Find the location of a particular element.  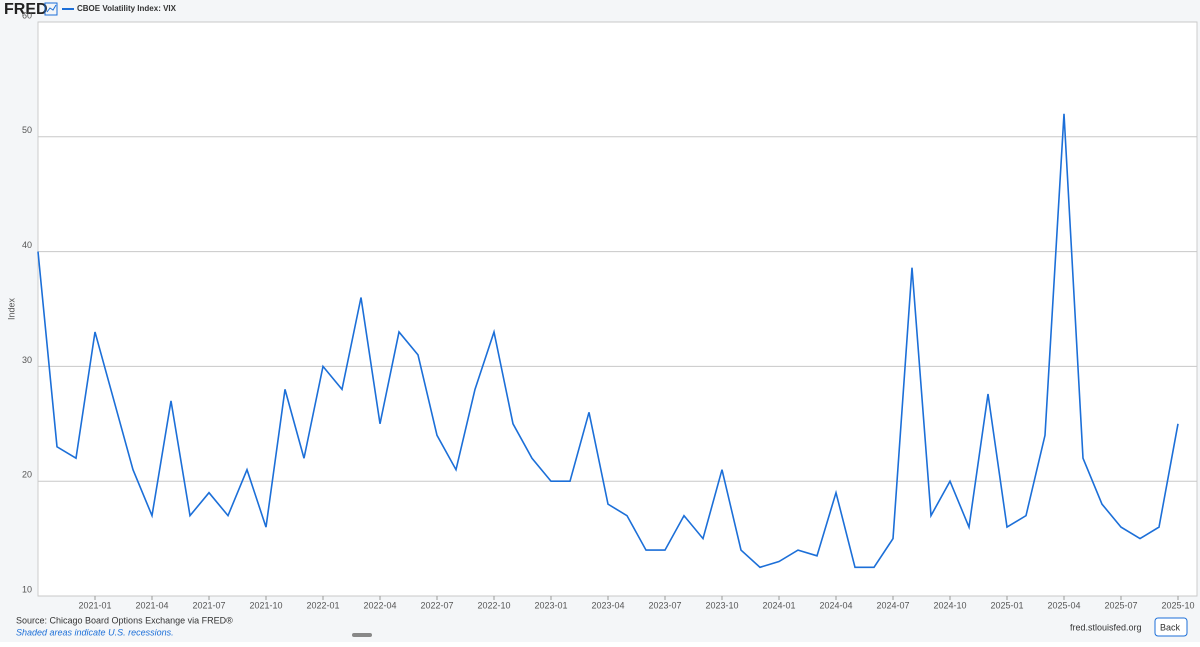

logo-icon is located at coordinates (51, 9).